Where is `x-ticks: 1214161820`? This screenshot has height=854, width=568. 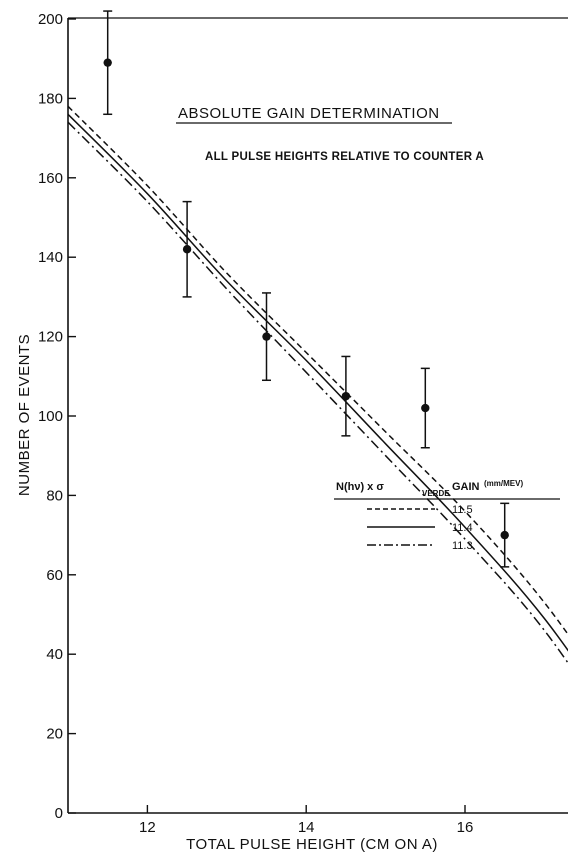
x-ticks: 1214161820 is located at coordinates (306, 820).